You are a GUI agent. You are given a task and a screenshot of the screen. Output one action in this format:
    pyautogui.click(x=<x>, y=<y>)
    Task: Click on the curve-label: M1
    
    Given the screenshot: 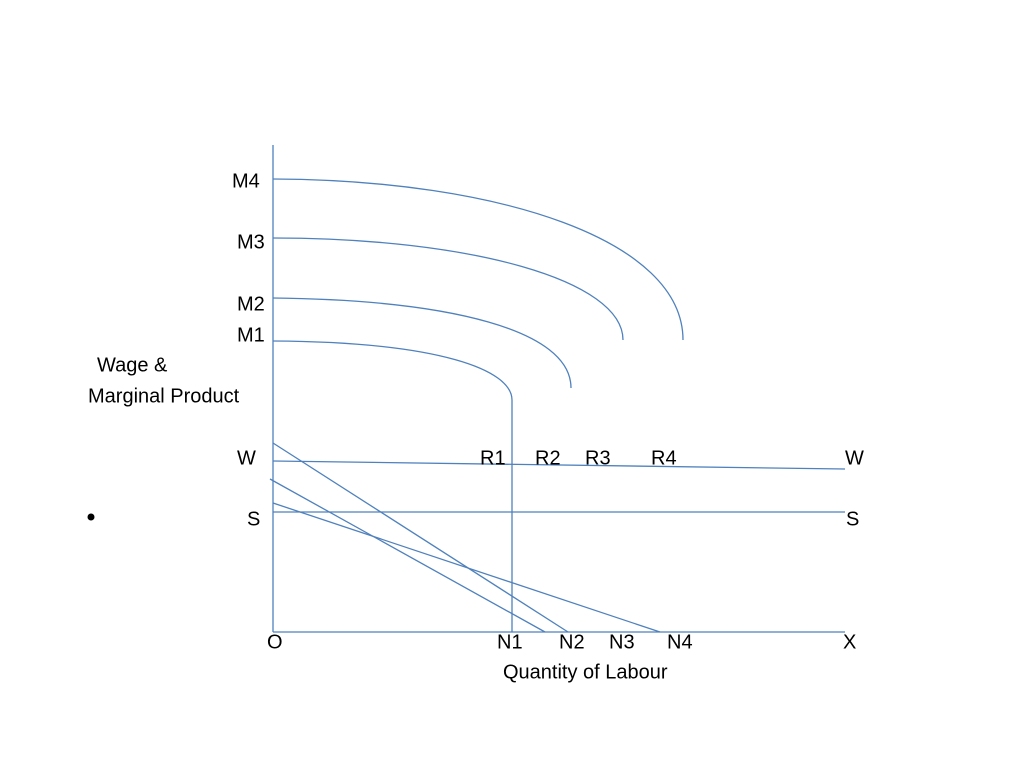 What is the action you would take?
    pyautogui.click(x=251, y=335)
    